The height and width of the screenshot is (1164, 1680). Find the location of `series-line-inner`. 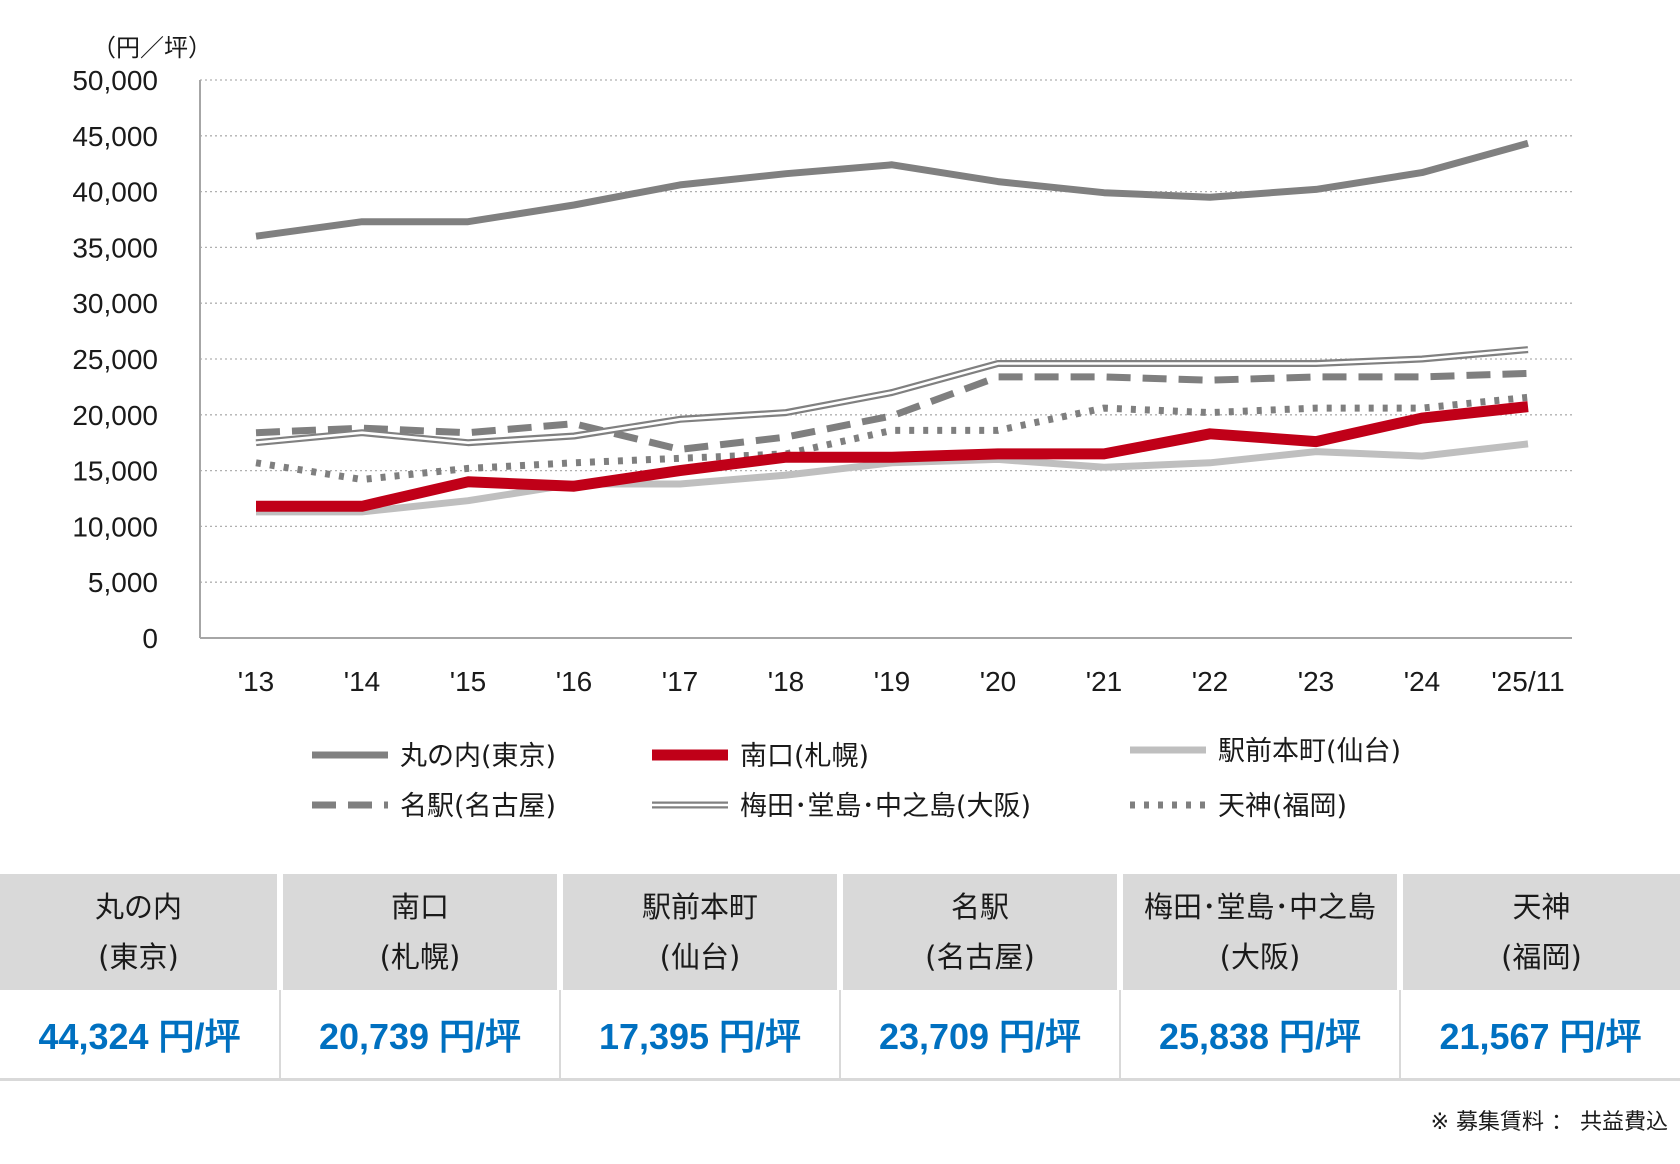

series-line-inner is located at coordinates (892, 396).